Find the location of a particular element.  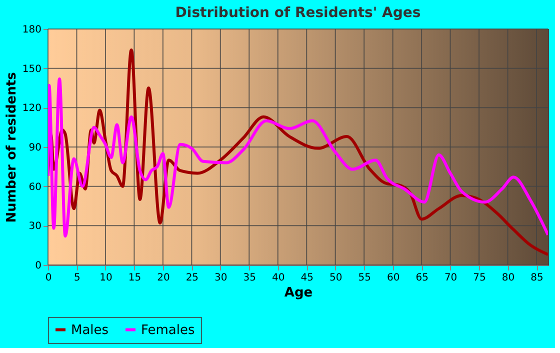

y-tick-label: 180 is located at coordinates (32, 30).